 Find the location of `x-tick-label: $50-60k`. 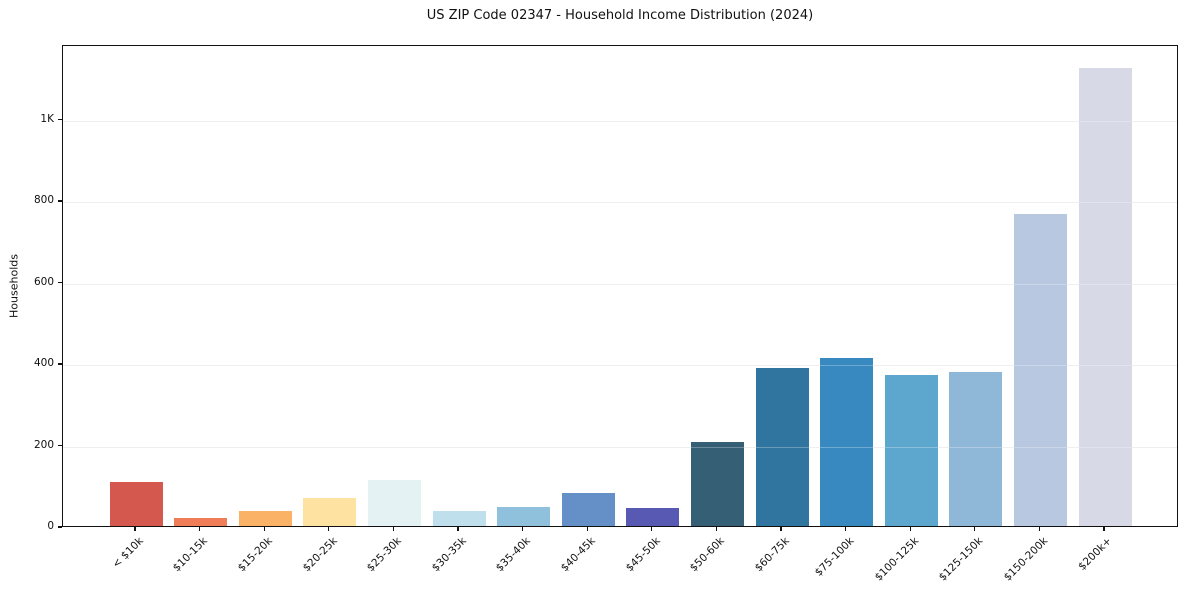

x-tick-label: $50-60k is located at coordinates (707, 555).